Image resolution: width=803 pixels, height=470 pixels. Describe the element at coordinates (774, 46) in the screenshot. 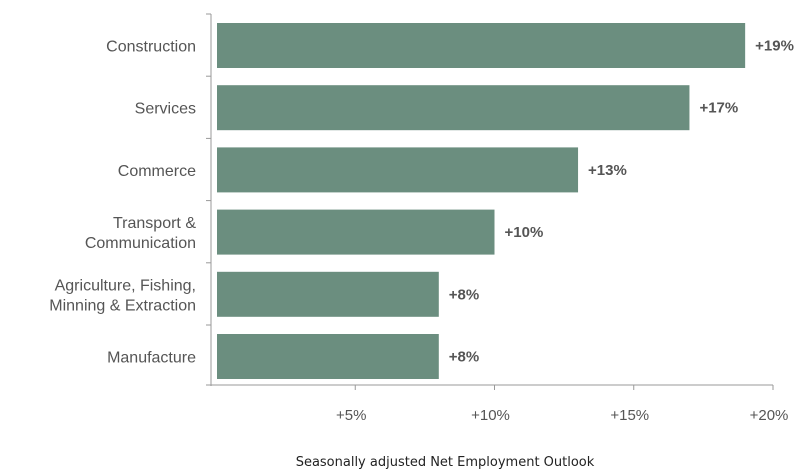

I see `data-label: +19%` at that location.